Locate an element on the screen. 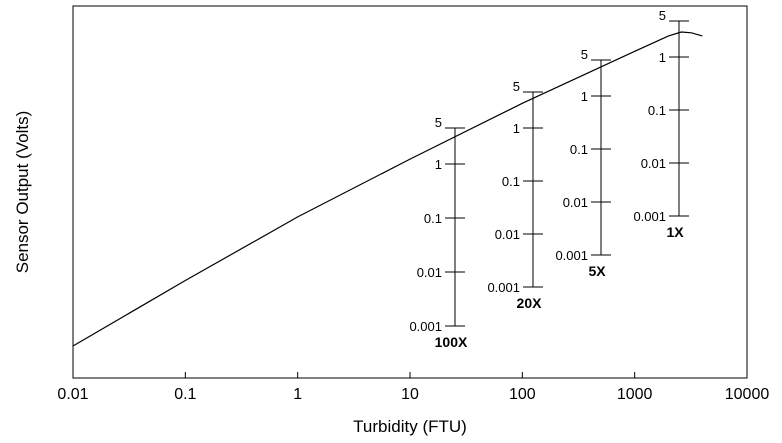 The width and height of the screenshot is (782, 443). x-tick-label: 10000 is located at coordinates (747, 394).